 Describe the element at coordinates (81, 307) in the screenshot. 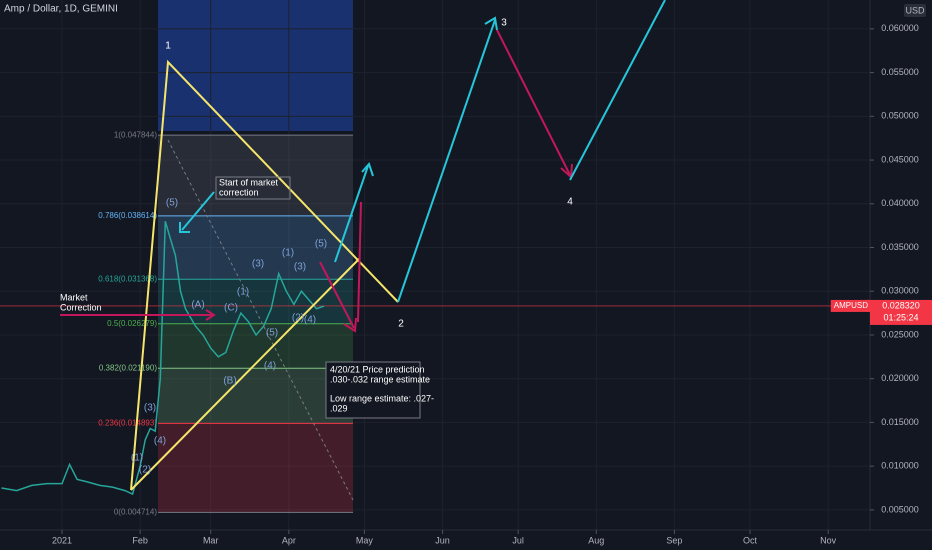

I see `callout: Correction` at that location.